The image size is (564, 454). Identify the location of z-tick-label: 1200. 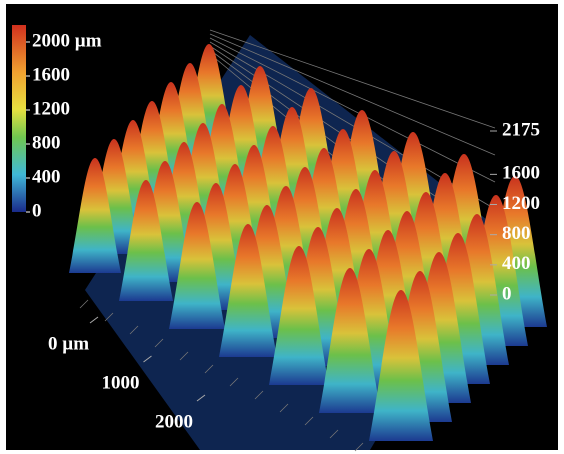
(521, 203).